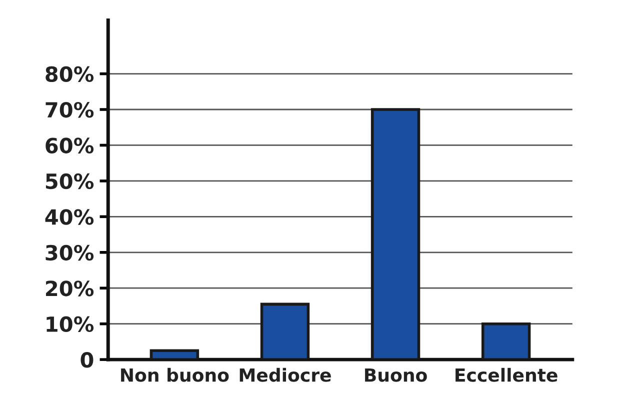  What do you see at coordinates (69, 217) in the screenshot?
I see `y-tick-label: 40%` at bounding box center [69, 217].